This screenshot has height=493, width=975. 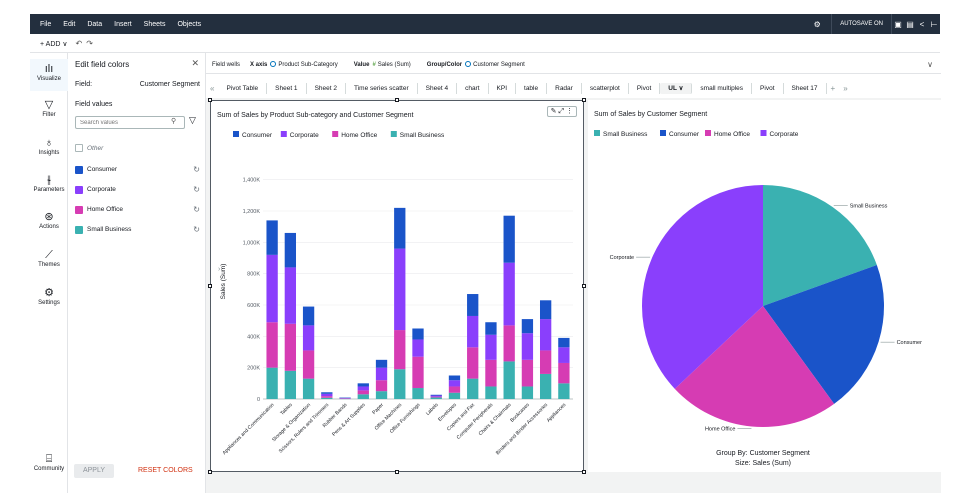 What do you see at coordinates (123, 24) in the screenshot?
I see `menu-insert: Insert` at bounding box center [123, 24].